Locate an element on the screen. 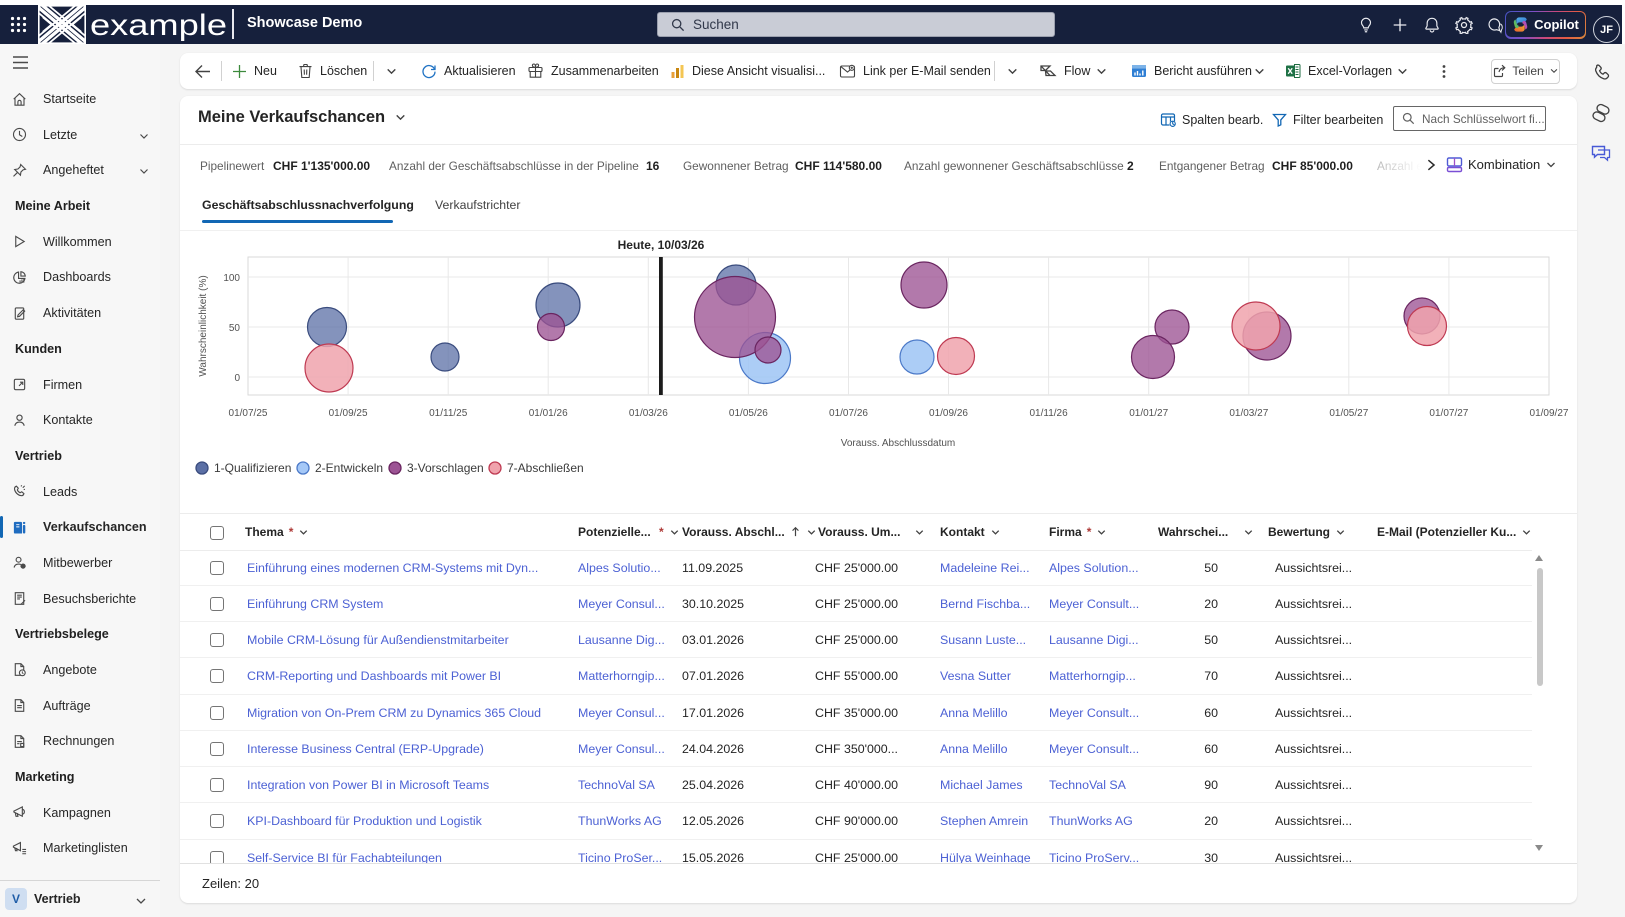 The image size is (1625, 917). svg-text: 1-Qualifizieren is located at coordinates (252, 468).